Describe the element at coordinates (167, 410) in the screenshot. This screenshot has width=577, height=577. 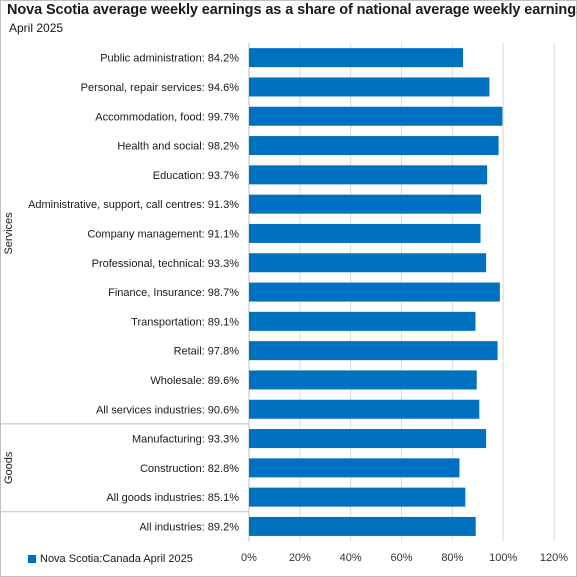
I see `category-label: All services industries: 90.6%` at that location.